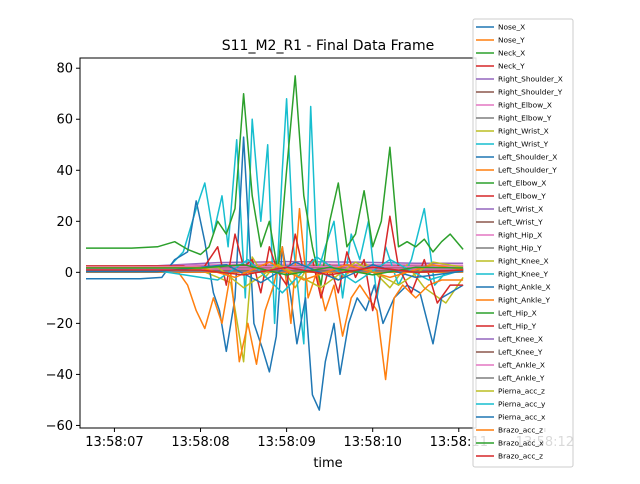  What do you see at coordinates (373, 442) in the screenshot?
I see `x-tick-label: 13:58:10` at bounding box center [373, 442].